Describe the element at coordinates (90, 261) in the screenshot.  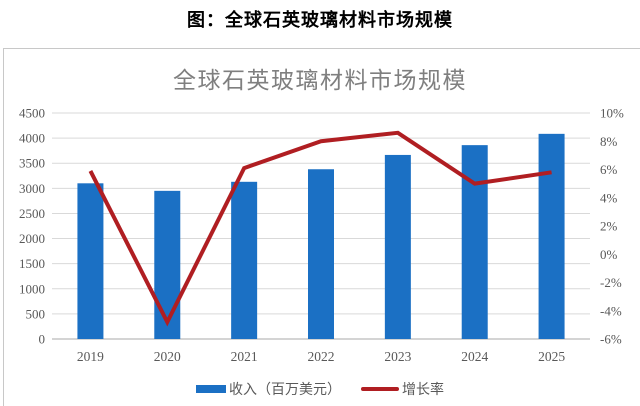
I see `bar-2019` at that location.